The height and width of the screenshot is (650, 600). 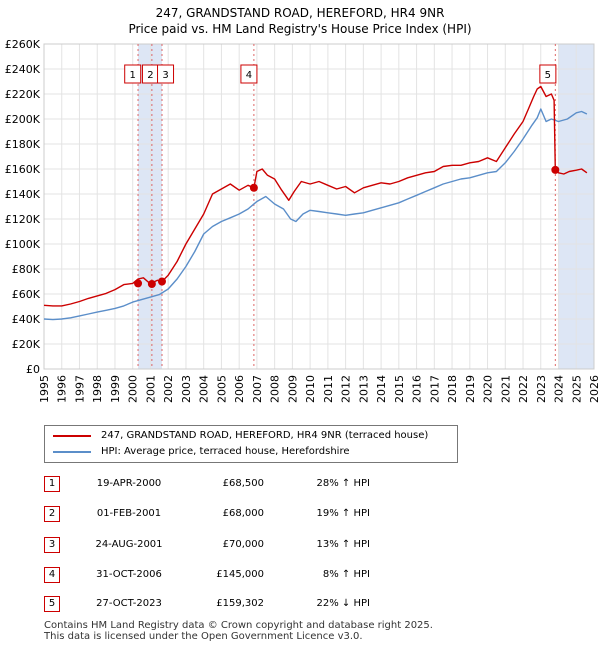 What do you see at coordinates (23, 194) in the screenshot?
I see `y-tick-label: £140K` at bounding box center [23, 194].